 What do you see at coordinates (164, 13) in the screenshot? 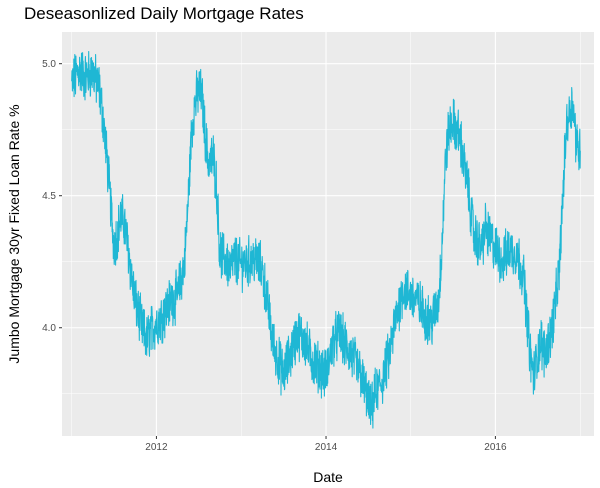
I see `chart-title: Deseasonlized Daily Mortgage Rates` at bounding box center [164, 13].